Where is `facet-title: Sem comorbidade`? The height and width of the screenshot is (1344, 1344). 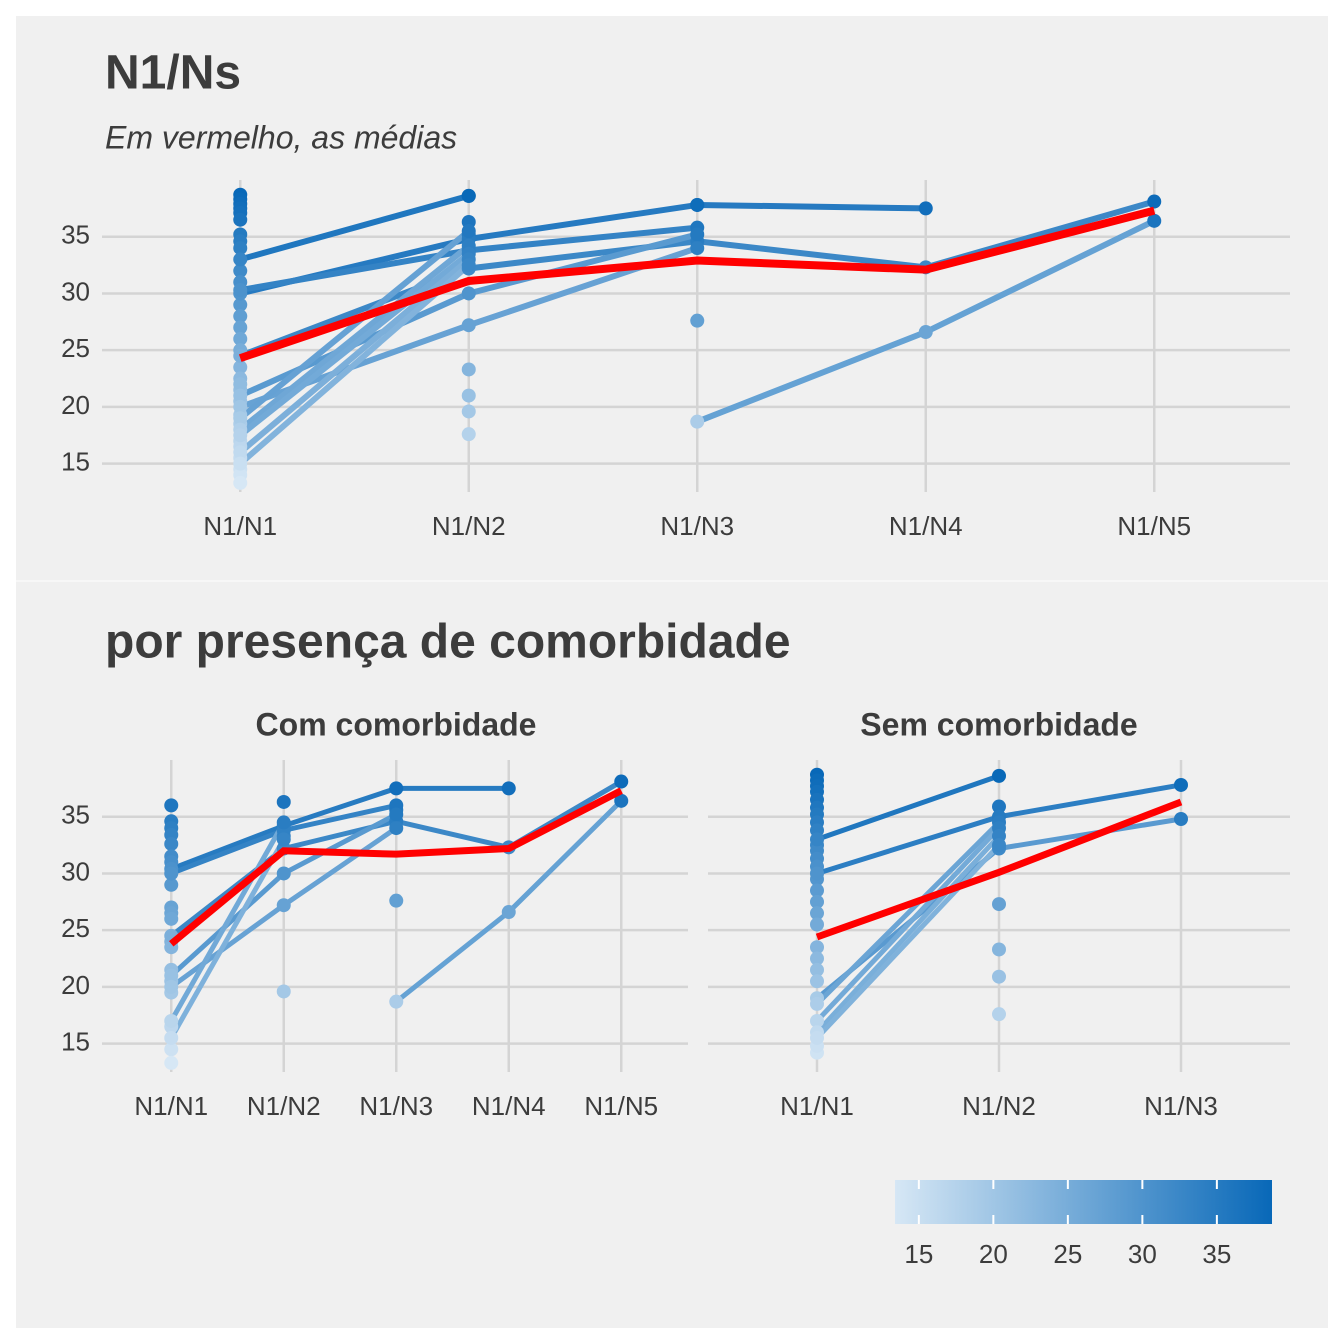 facet-title: Sem comorbidade is located at coordinates (998, 724).